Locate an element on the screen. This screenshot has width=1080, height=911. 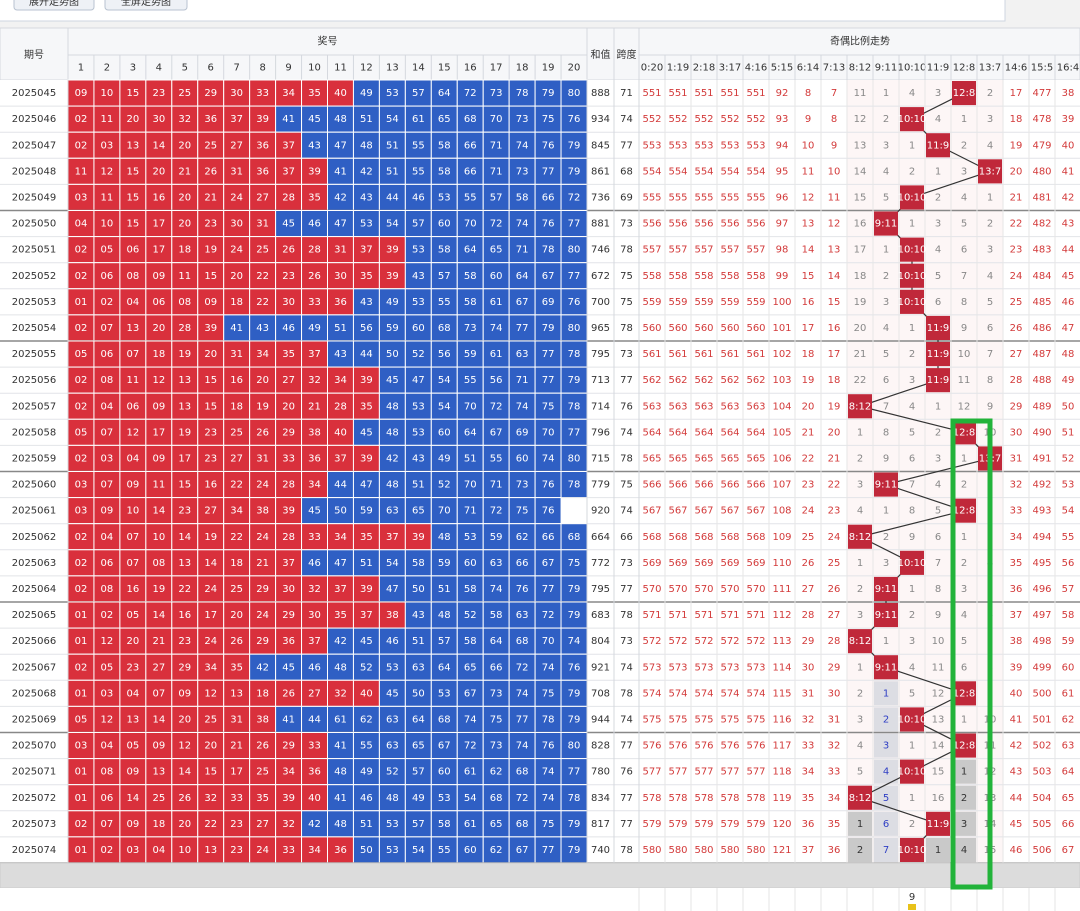
hit-cell is located at coordinates (886, 588).